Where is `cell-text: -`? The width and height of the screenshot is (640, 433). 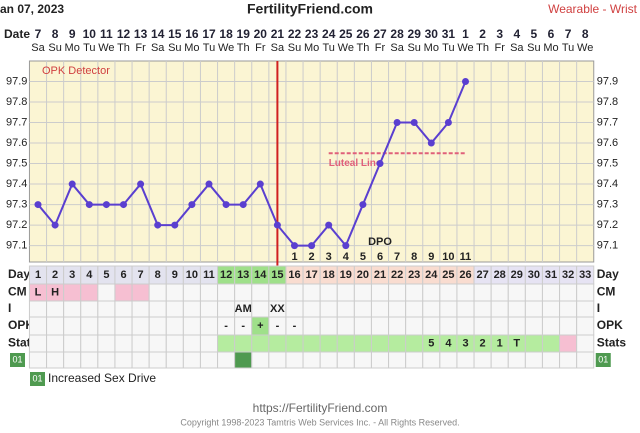 cell-text: - is located at coordinates (278, 326).